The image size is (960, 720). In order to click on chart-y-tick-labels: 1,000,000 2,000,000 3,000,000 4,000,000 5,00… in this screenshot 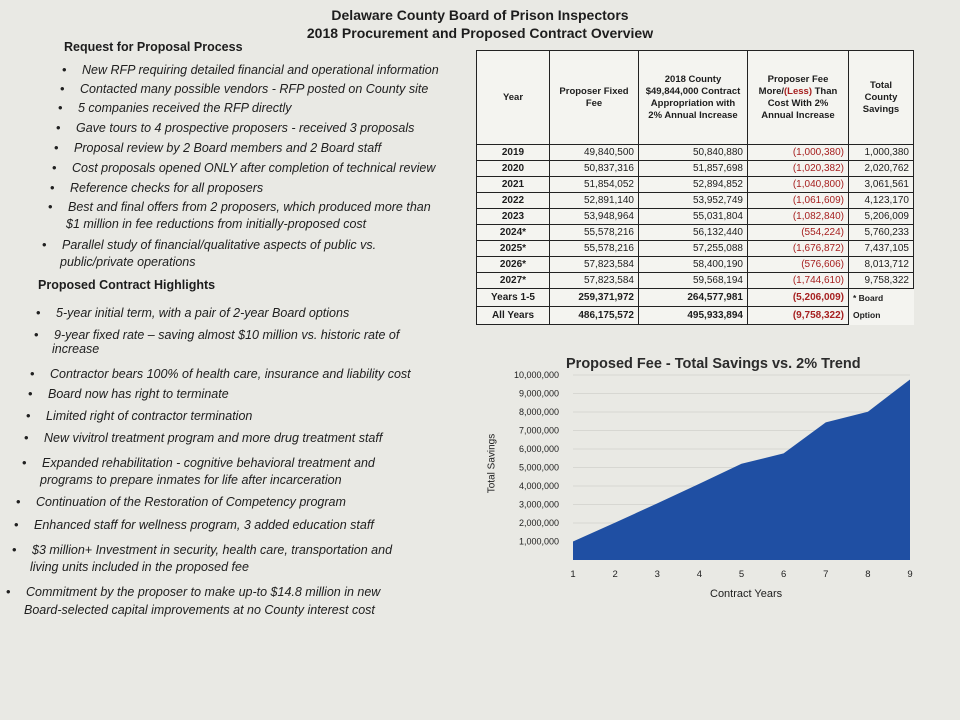, I will do `click(536, 458)`.